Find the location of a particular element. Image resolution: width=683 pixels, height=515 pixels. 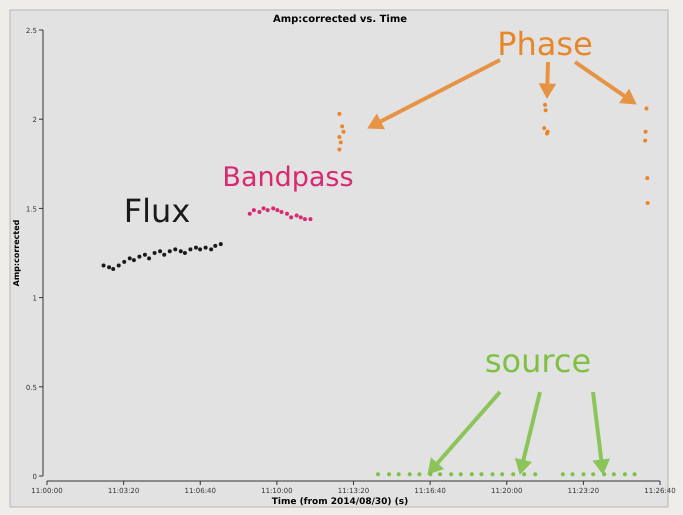

series-label: Phase is located at coordinates (545, 44).